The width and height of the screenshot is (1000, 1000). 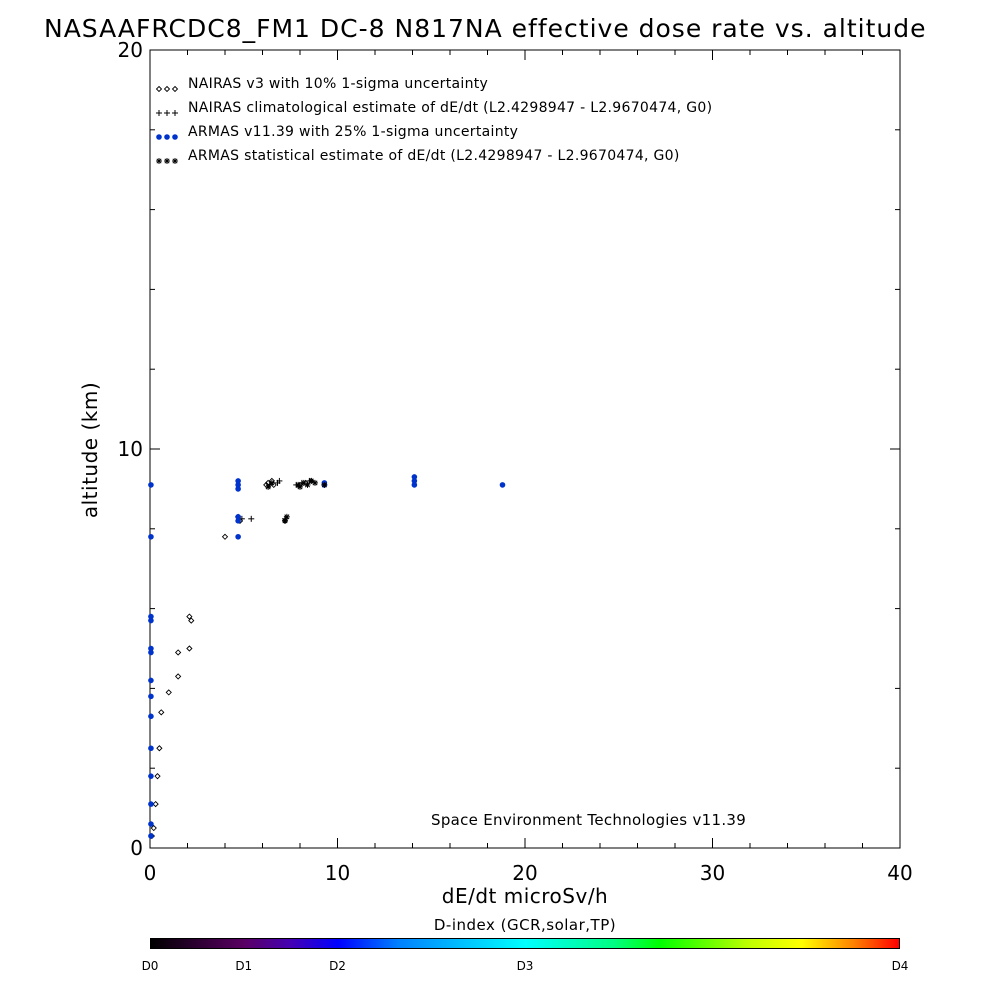 I want to click on colorbar-tick-label: D0, so click(x=150, y=966).